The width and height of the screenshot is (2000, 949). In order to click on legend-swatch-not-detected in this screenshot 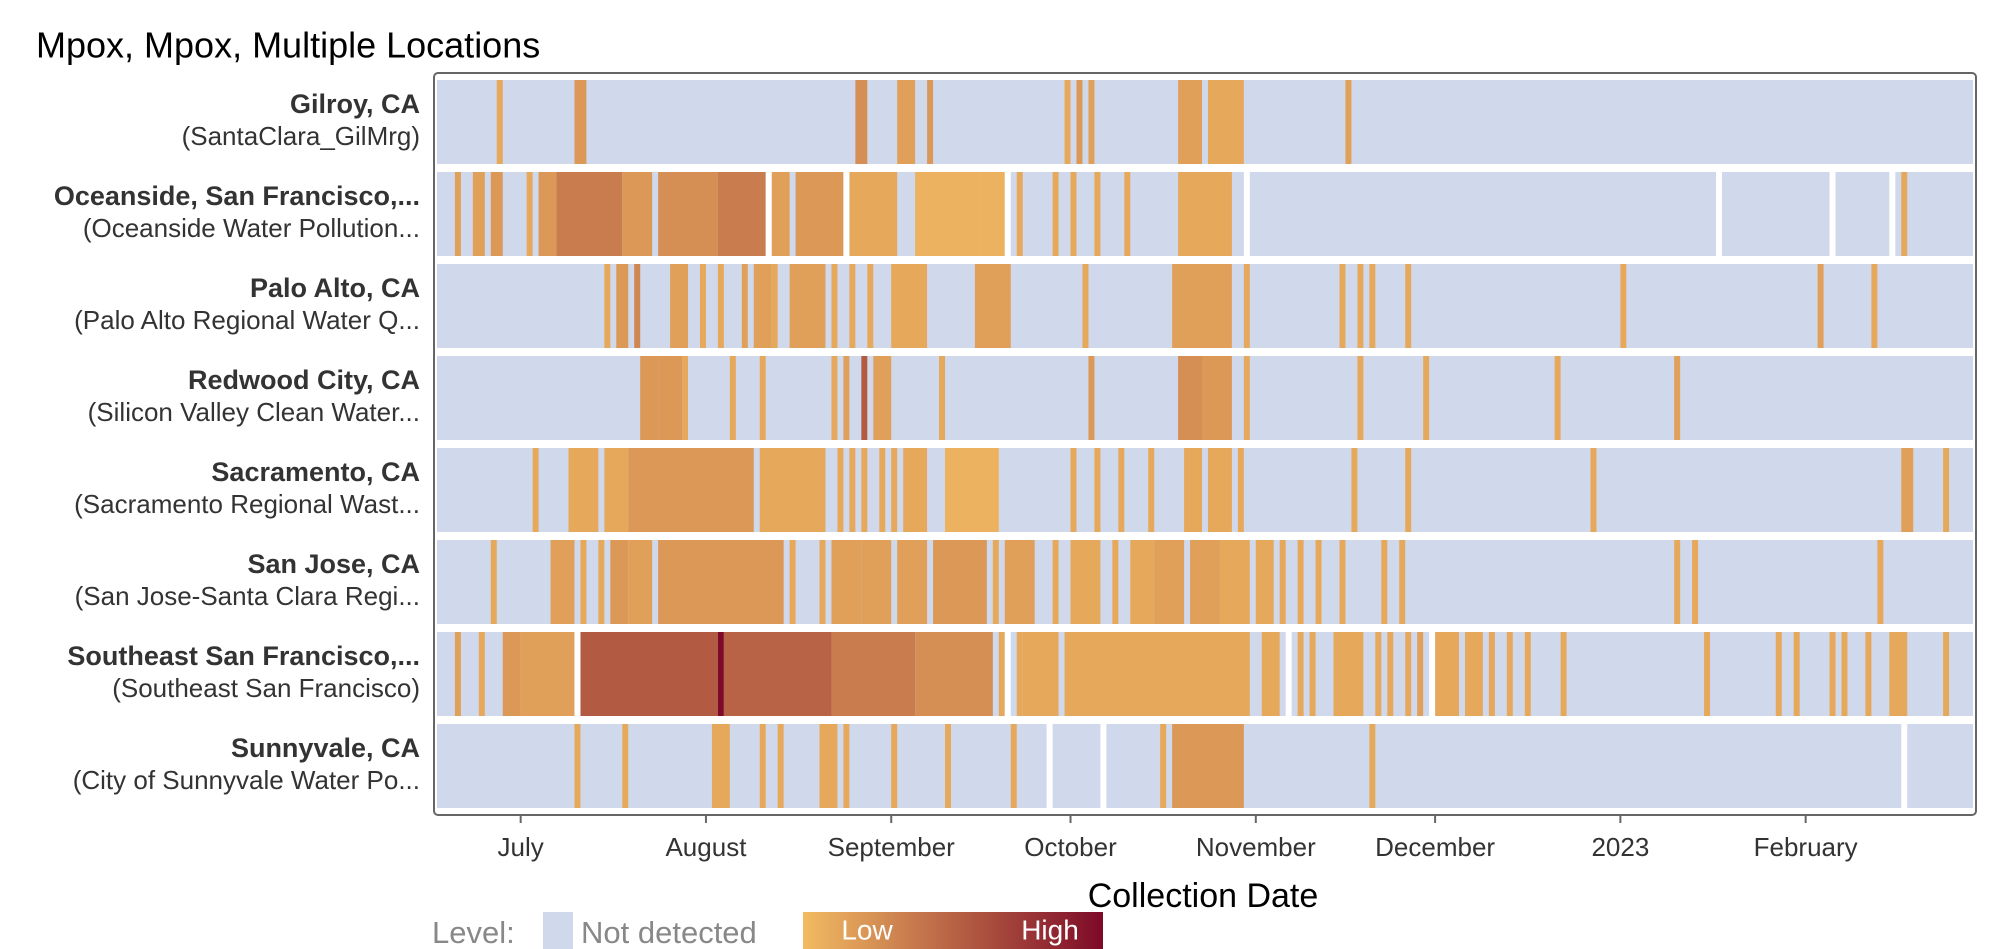, I will do `click(558, 930)`.